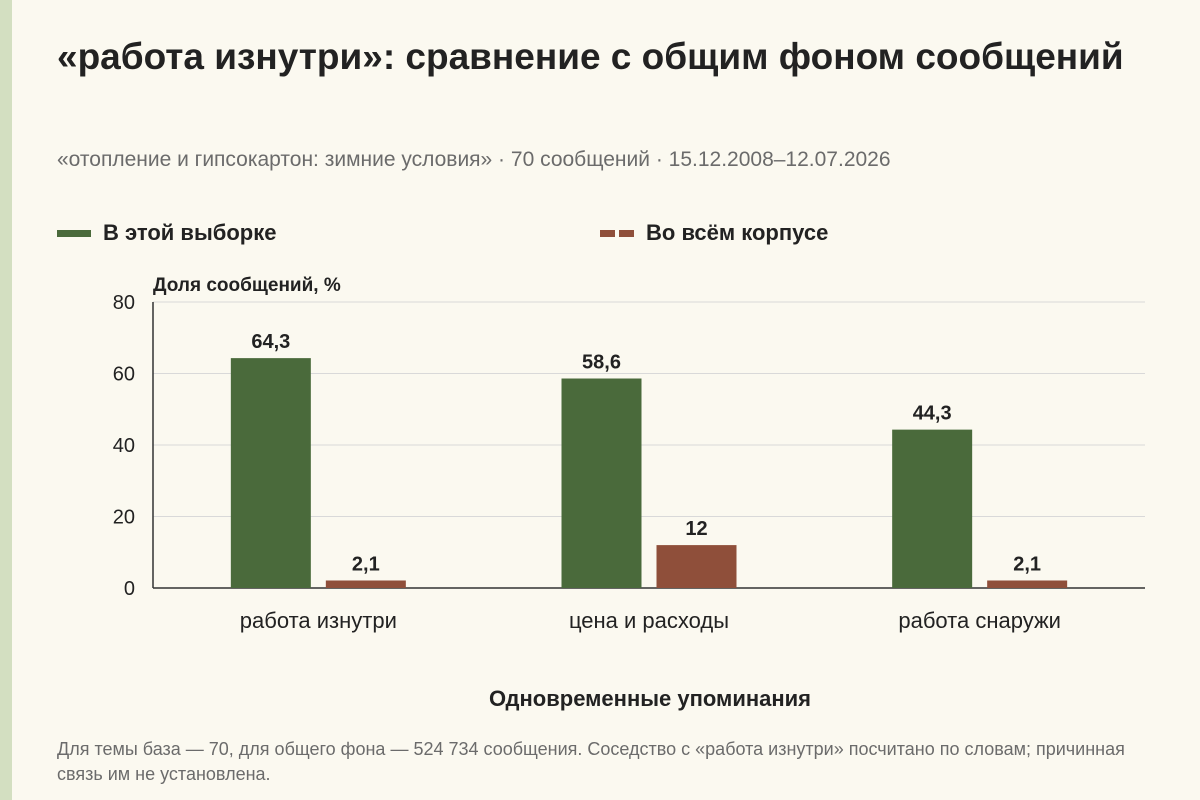 This screenshot has width=1200, height=800. I want to click on legend-item-corpus: Во всём корпусе, so click(714, 233).